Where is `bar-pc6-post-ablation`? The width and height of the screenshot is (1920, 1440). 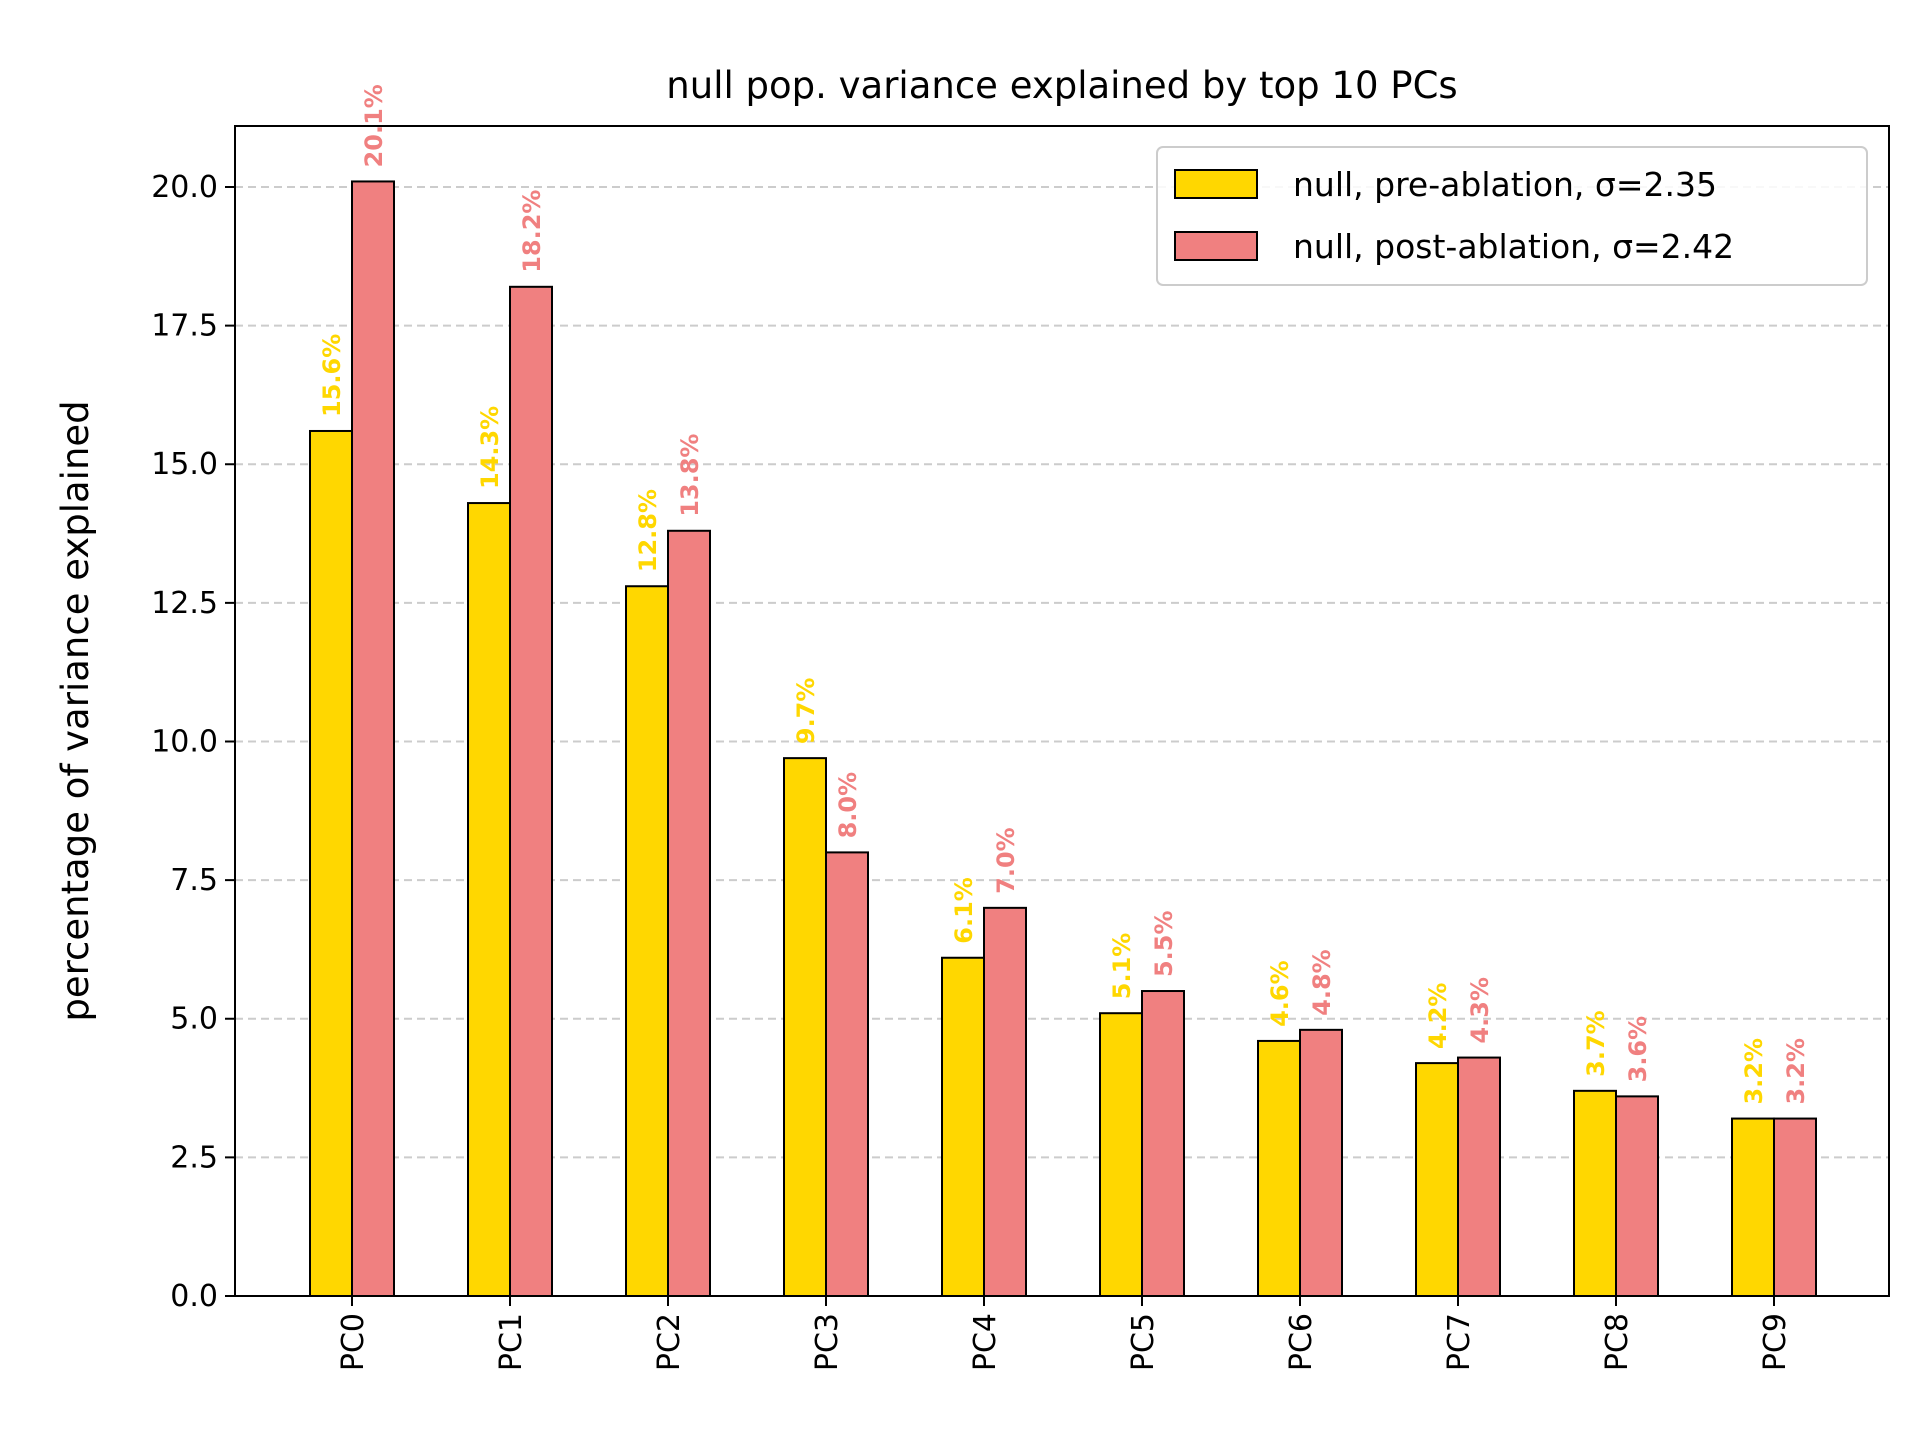
bar-pc6-post-ablation is located at coordinates (1321, 1162).